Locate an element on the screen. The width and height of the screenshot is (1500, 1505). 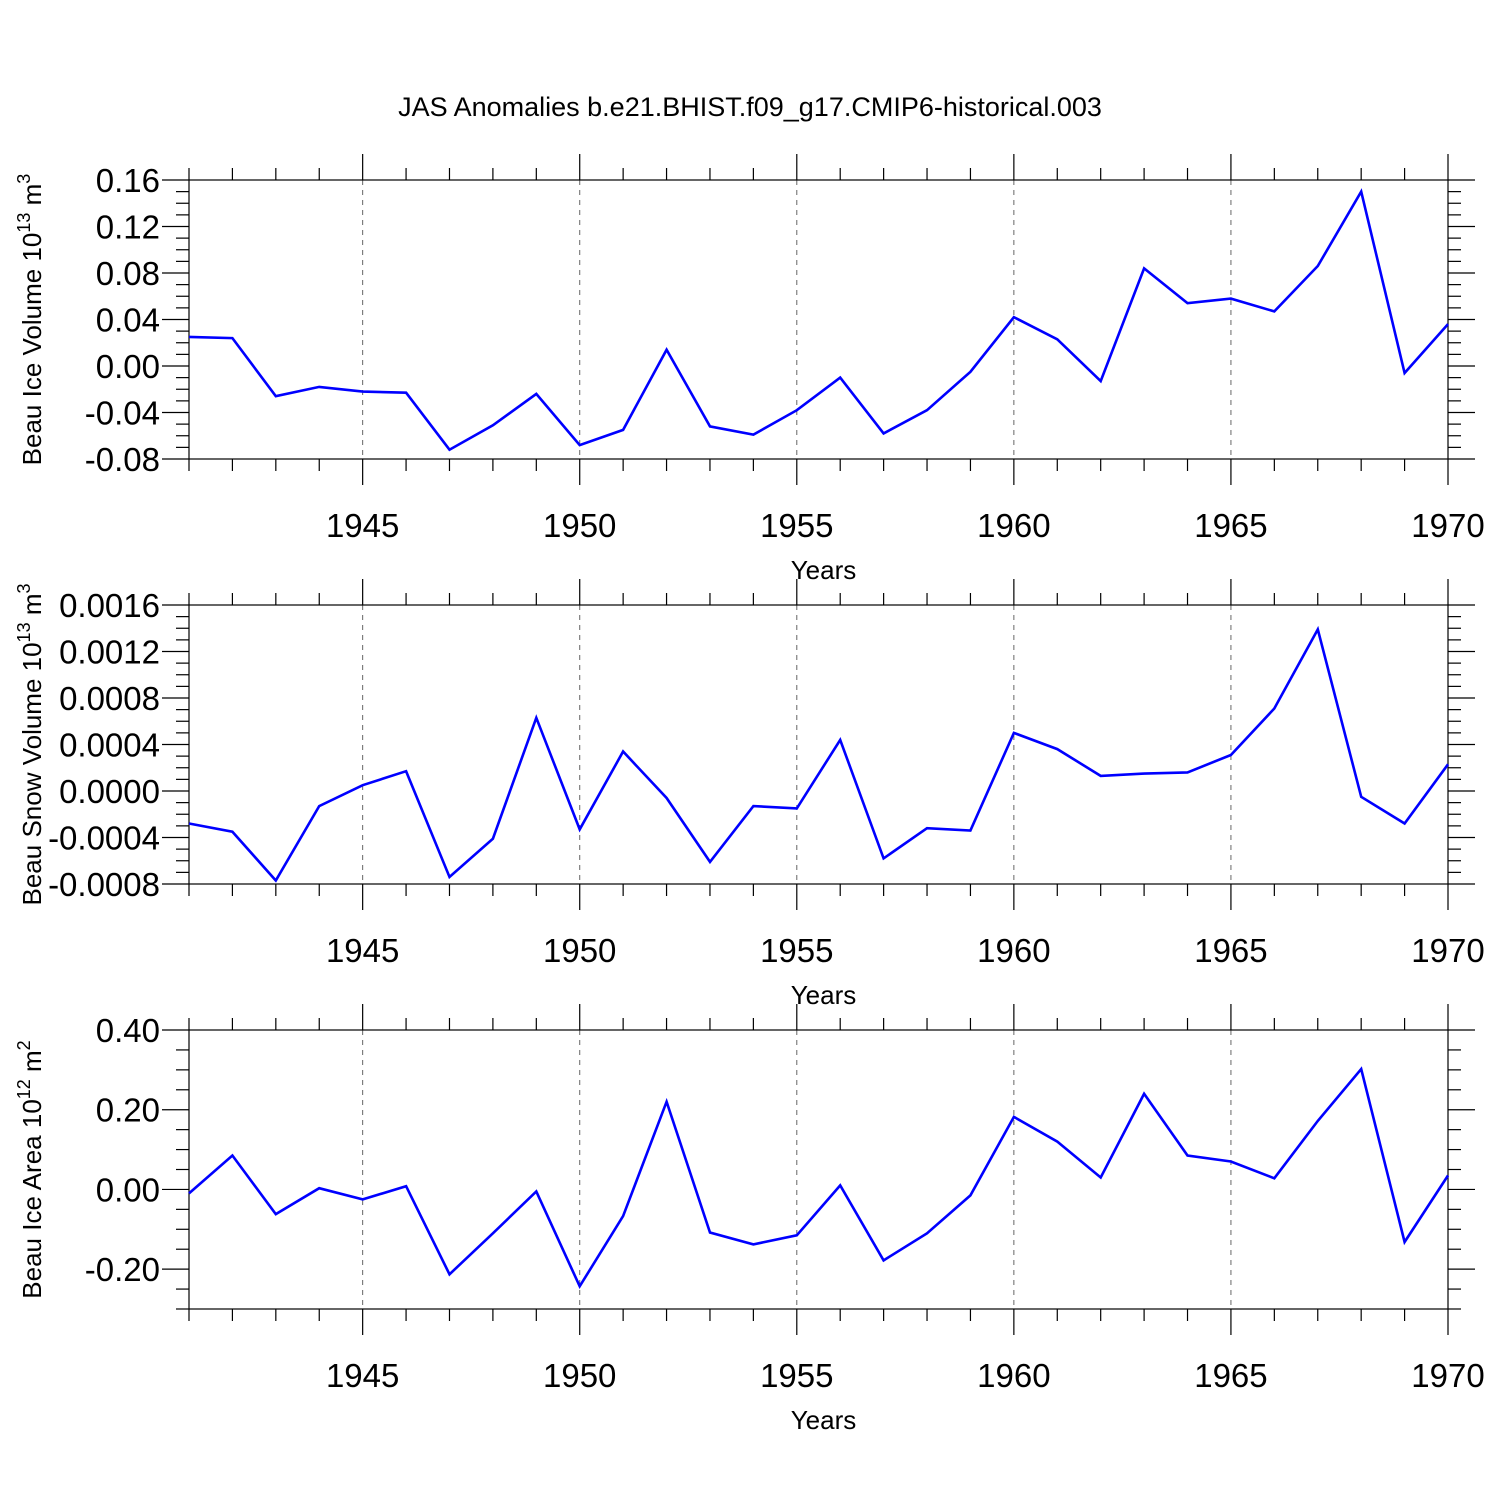
y-tick-label: 0.12 is located at coordinates (128, 227).